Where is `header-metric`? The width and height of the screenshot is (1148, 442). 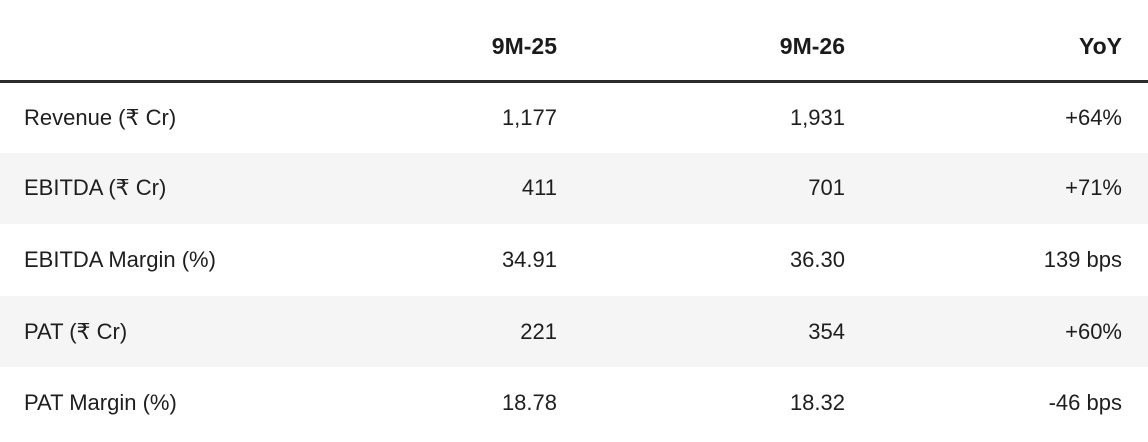 header-metric is located at coordinates (150, 41).